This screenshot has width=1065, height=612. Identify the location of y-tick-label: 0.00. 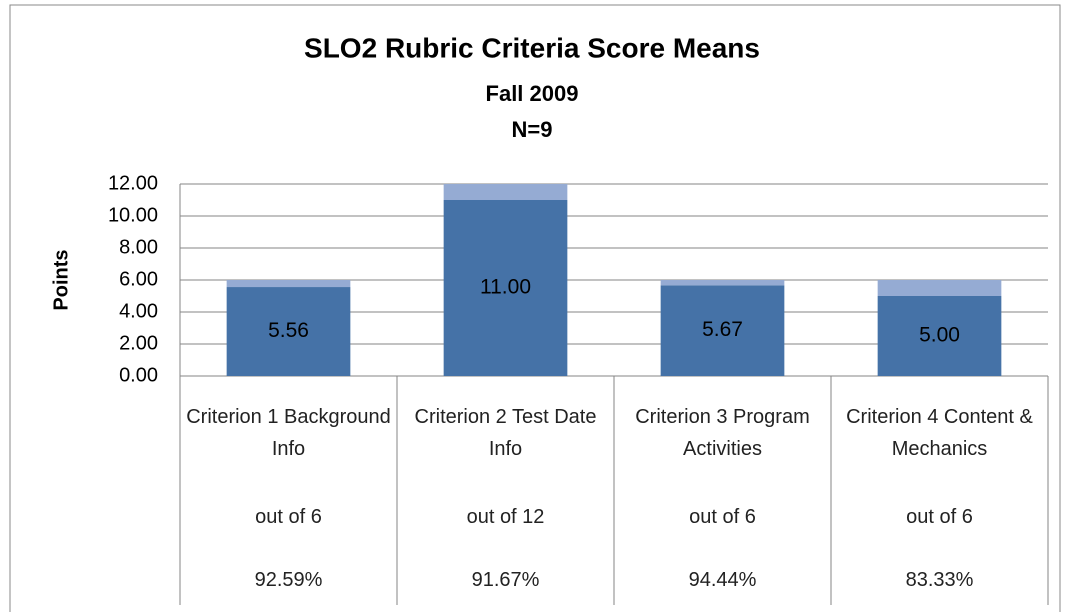
(138, 375).